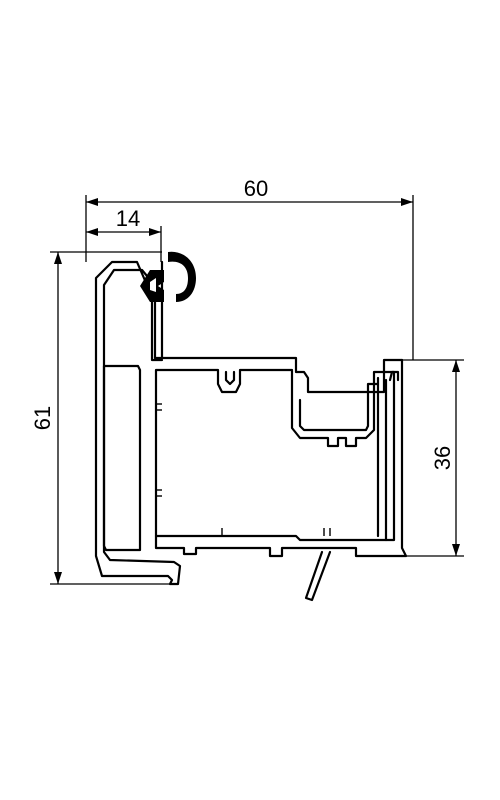 The image size is (500, 800). What do you see at coordinates (122, 458) in the screenshot?
I see `left-chamber` at bounding box center [122, 458].